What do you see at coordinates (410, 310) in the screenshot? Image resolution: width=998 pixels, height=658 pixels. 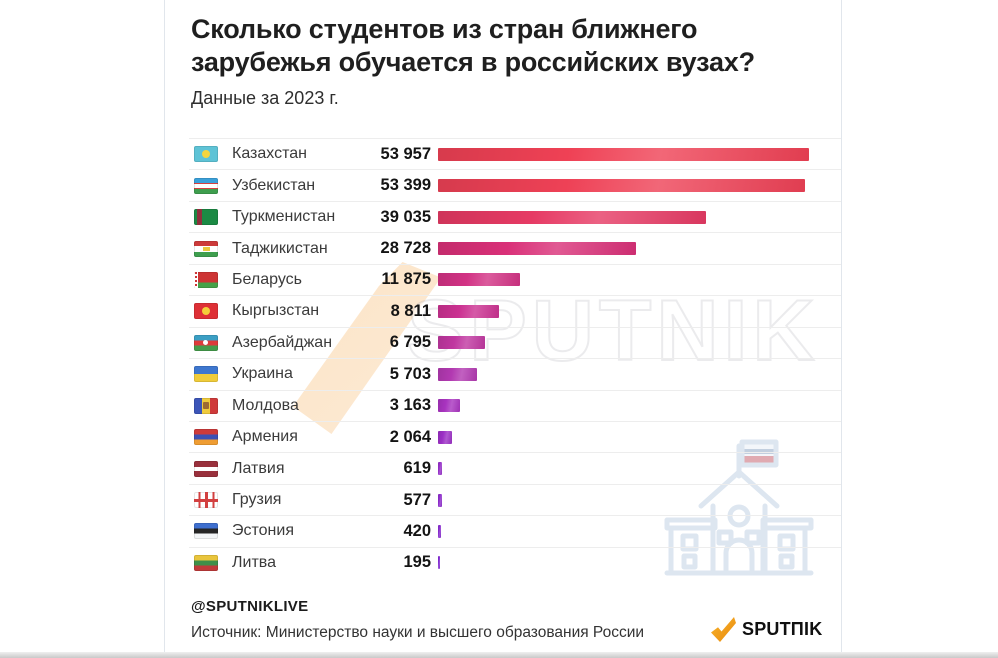 I see `value-label: 8 811` at bounding box center [410, 310].